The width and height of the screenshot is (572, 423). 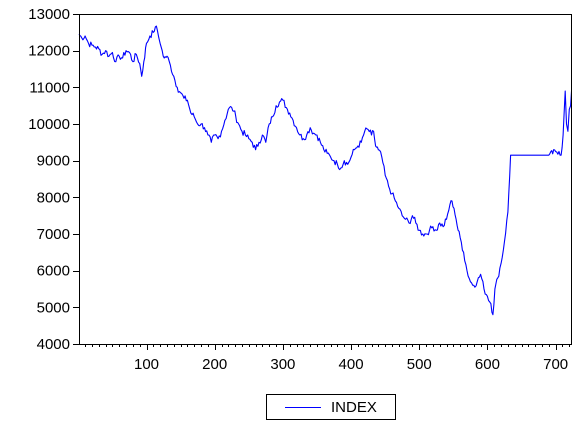 I want to click on y-tick-label: 5000, so click(x=53, y=307).